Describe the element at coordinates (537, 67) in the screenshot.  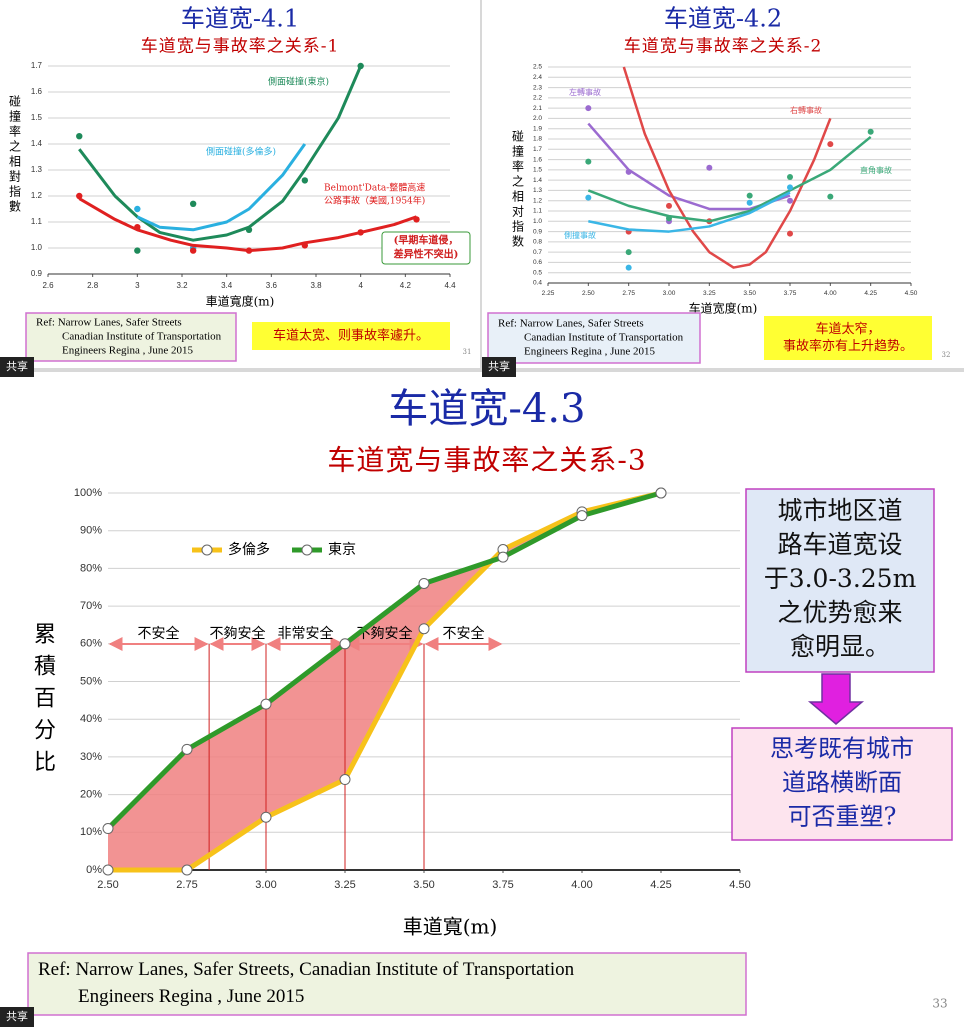
I see `y-tick-label: 2.5` at that location.